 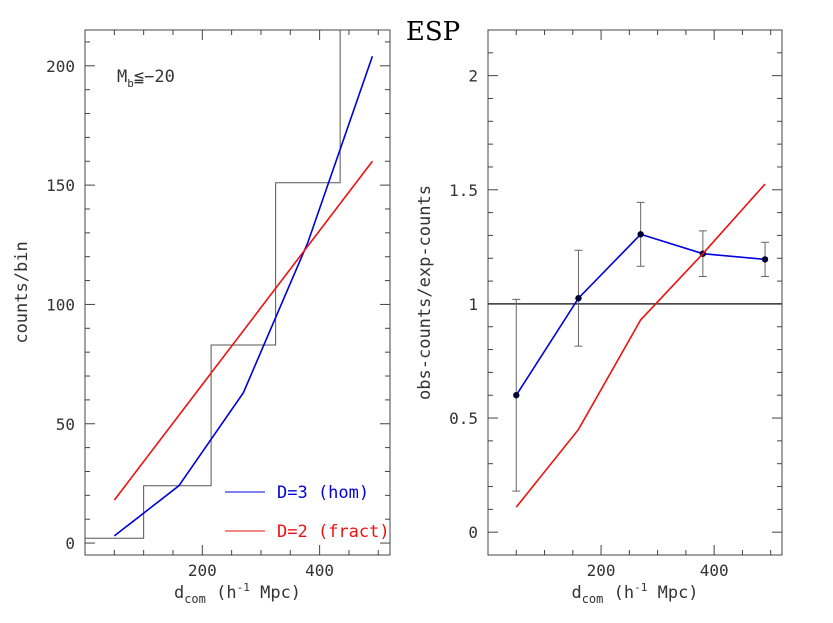 What do you see at coordinates (154, 77) in the screenshot?
I see `annotation-condition: ≦−20` at bounding box center [154, 77].